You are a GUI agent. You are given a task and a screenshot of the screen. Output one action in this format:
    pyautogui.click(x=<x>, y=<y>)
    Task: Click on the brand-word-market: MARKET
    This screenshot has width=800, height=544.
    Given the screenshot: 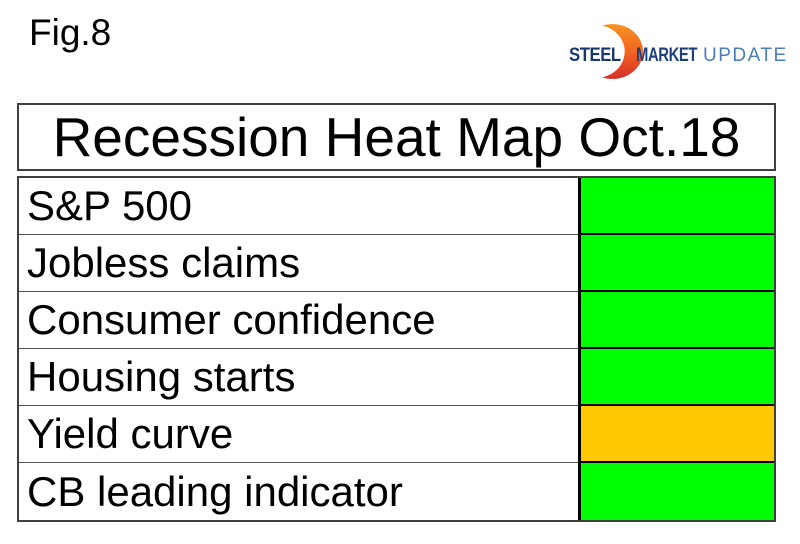 What is the action you would take?
    pyautogui.click(x=667, y=55)
    